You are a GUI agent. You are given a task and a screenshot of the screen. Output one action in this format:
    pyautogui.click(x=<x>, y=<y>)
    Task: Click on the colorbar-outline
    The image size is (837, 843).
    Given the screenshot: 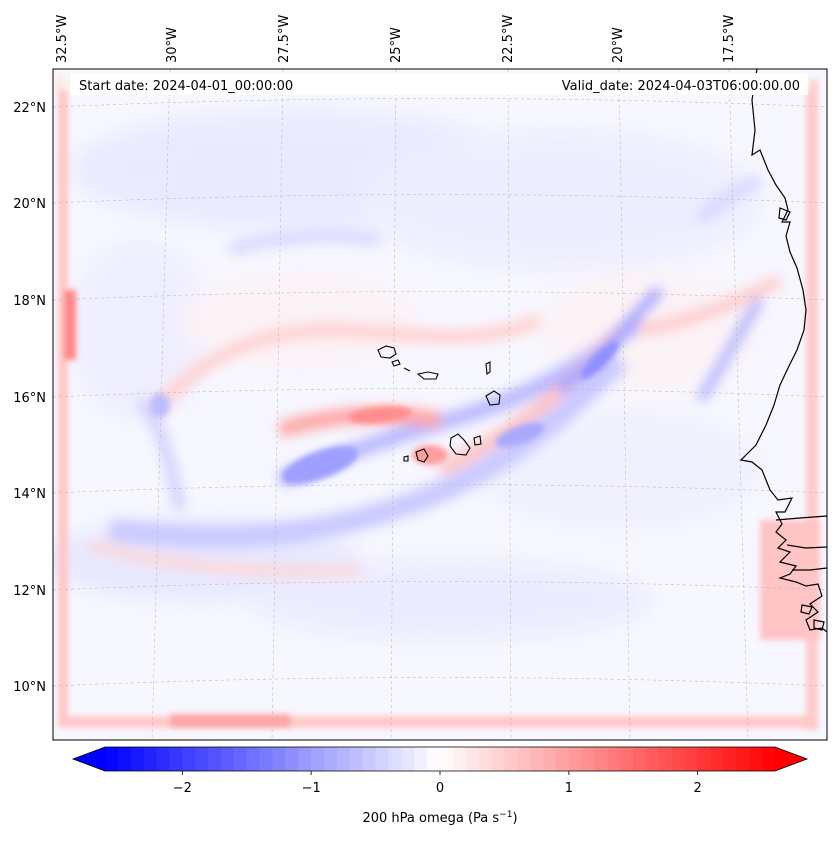 What is the action you would take?
    pyautogui.click(x=440, y=759)
    